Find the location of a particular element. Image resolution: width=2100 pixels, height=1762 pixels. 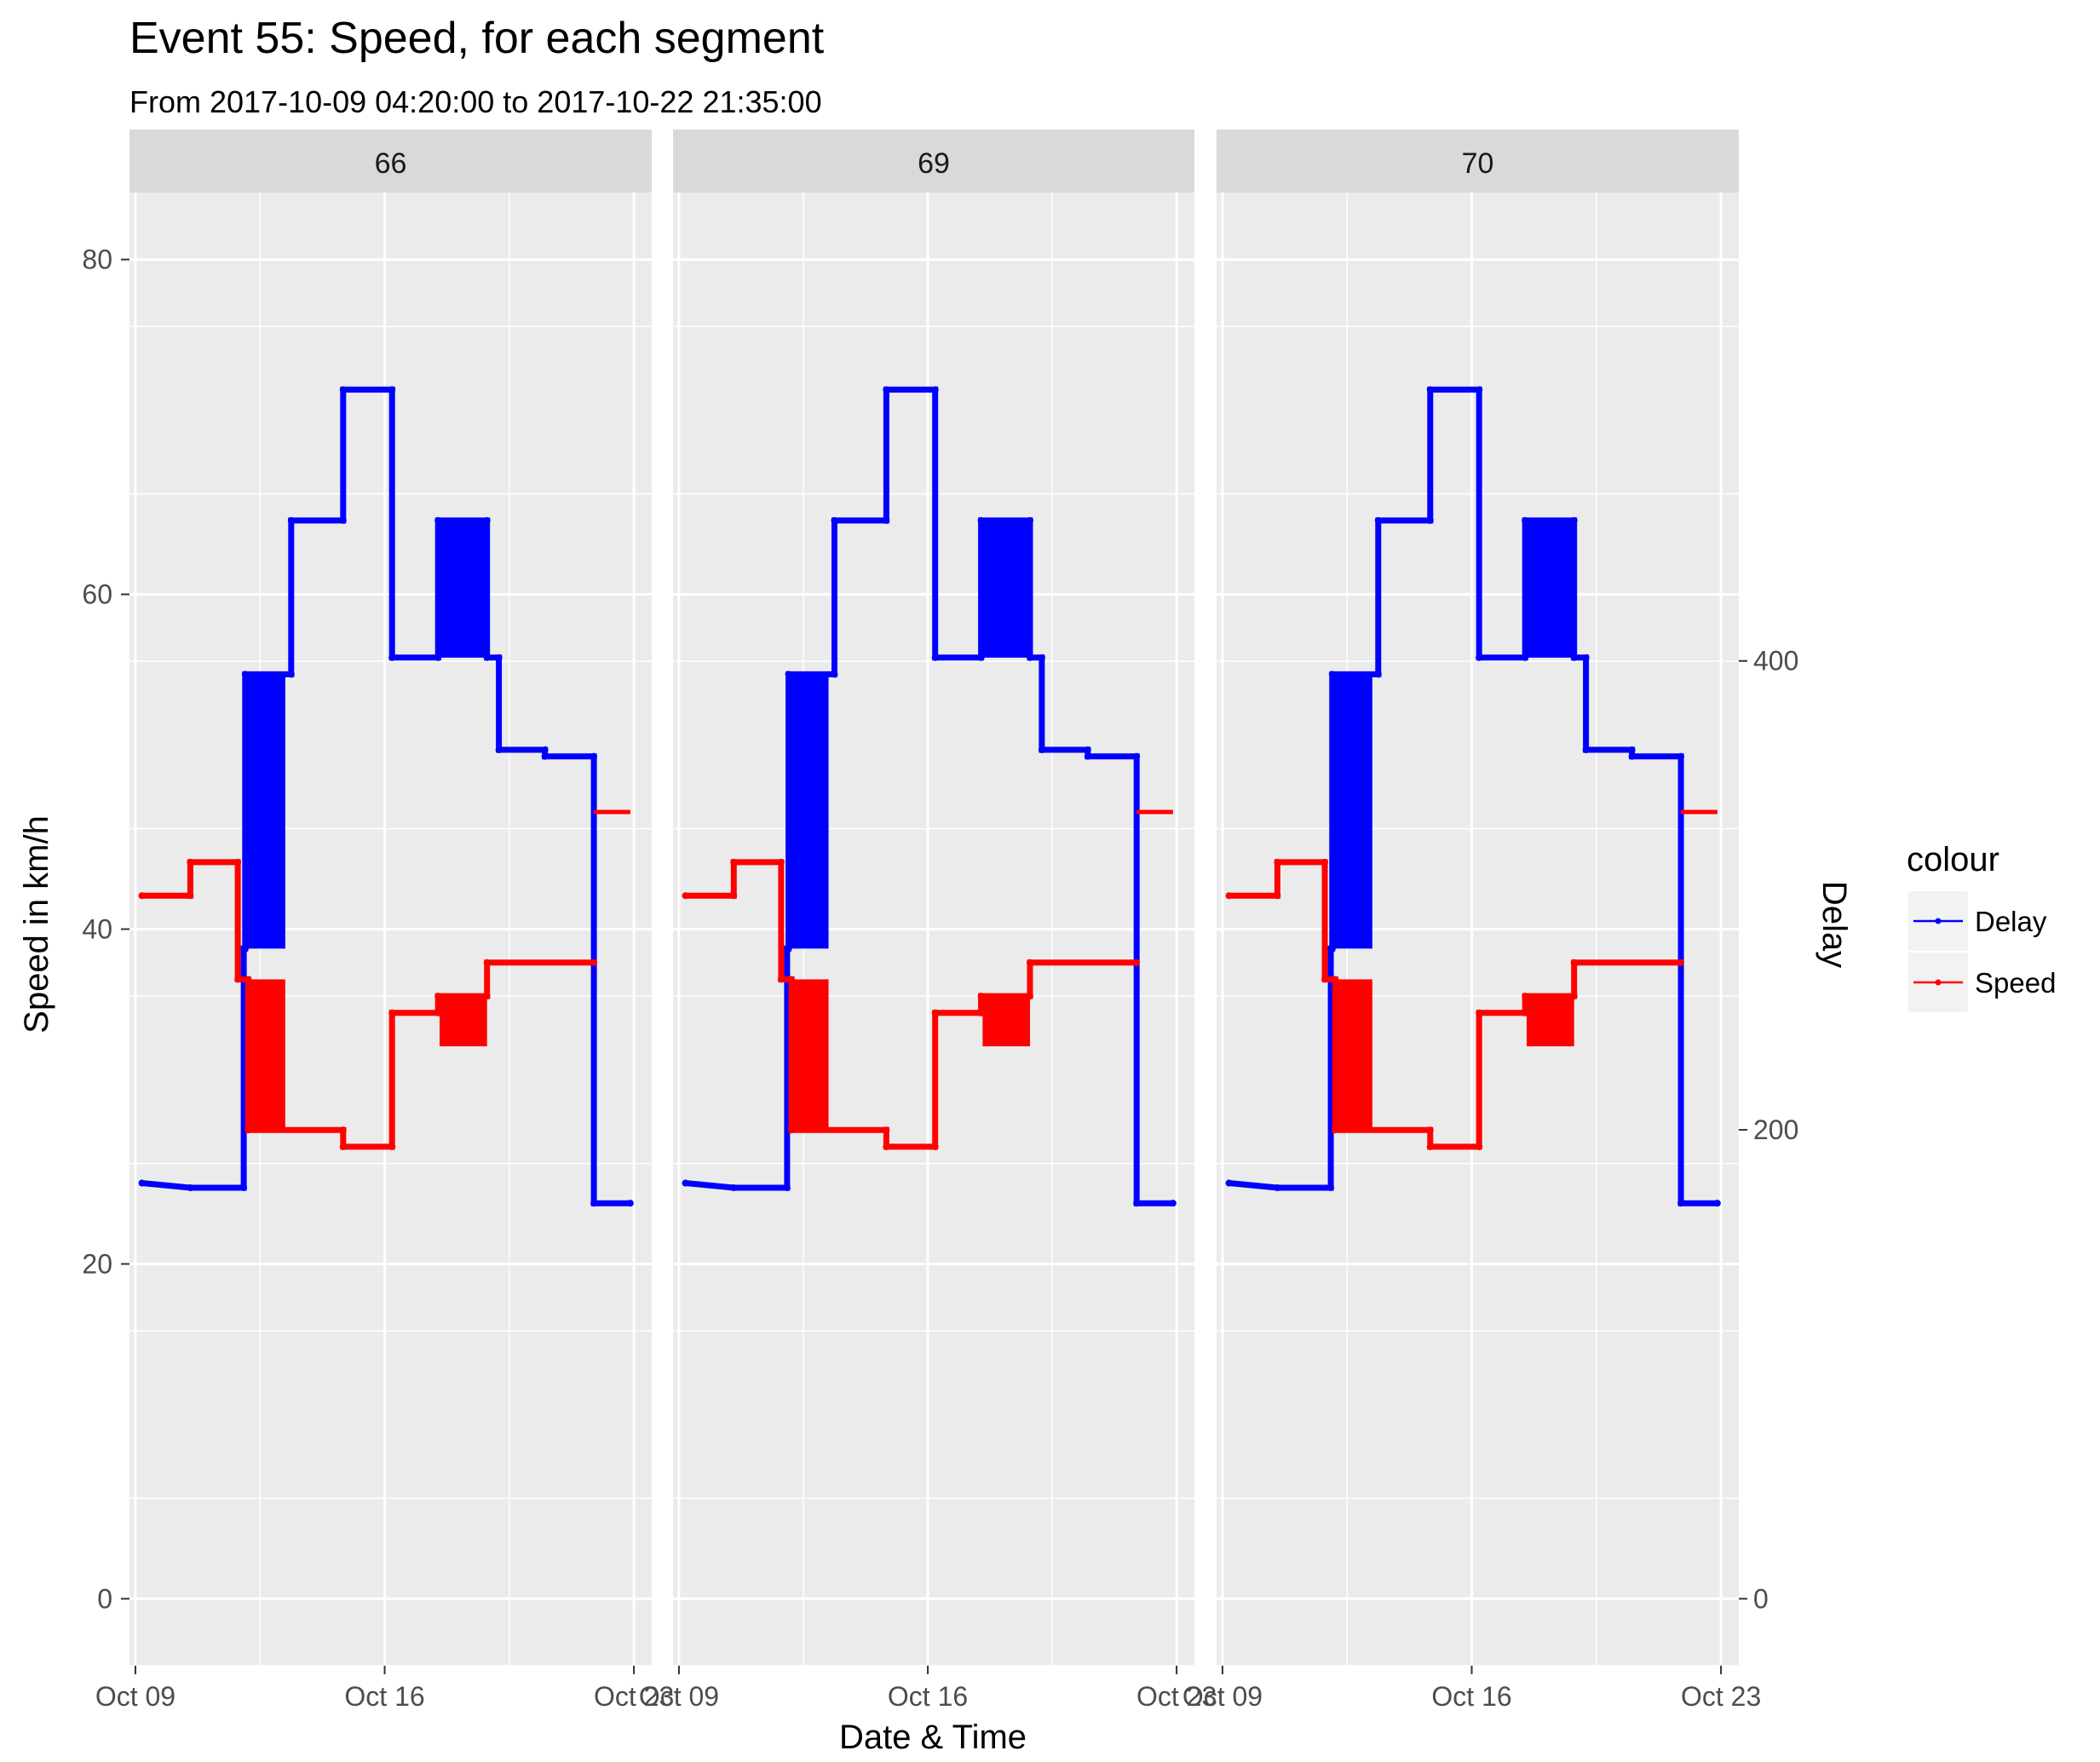

legend: colour Delay Speed is located at coordinates (1982, 926).